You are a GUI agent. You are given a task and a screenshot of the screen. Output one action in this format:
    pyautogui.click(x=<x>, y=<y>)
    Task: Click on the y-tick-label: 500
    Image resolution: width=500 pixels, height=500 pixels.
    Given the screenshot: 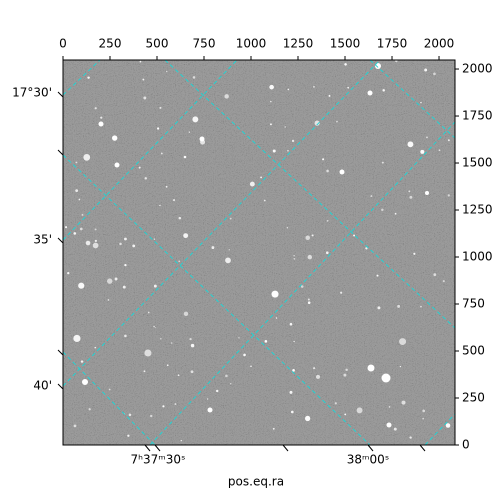 What is the action you would take?
    pyautogui.click(x=473, y=351)
    